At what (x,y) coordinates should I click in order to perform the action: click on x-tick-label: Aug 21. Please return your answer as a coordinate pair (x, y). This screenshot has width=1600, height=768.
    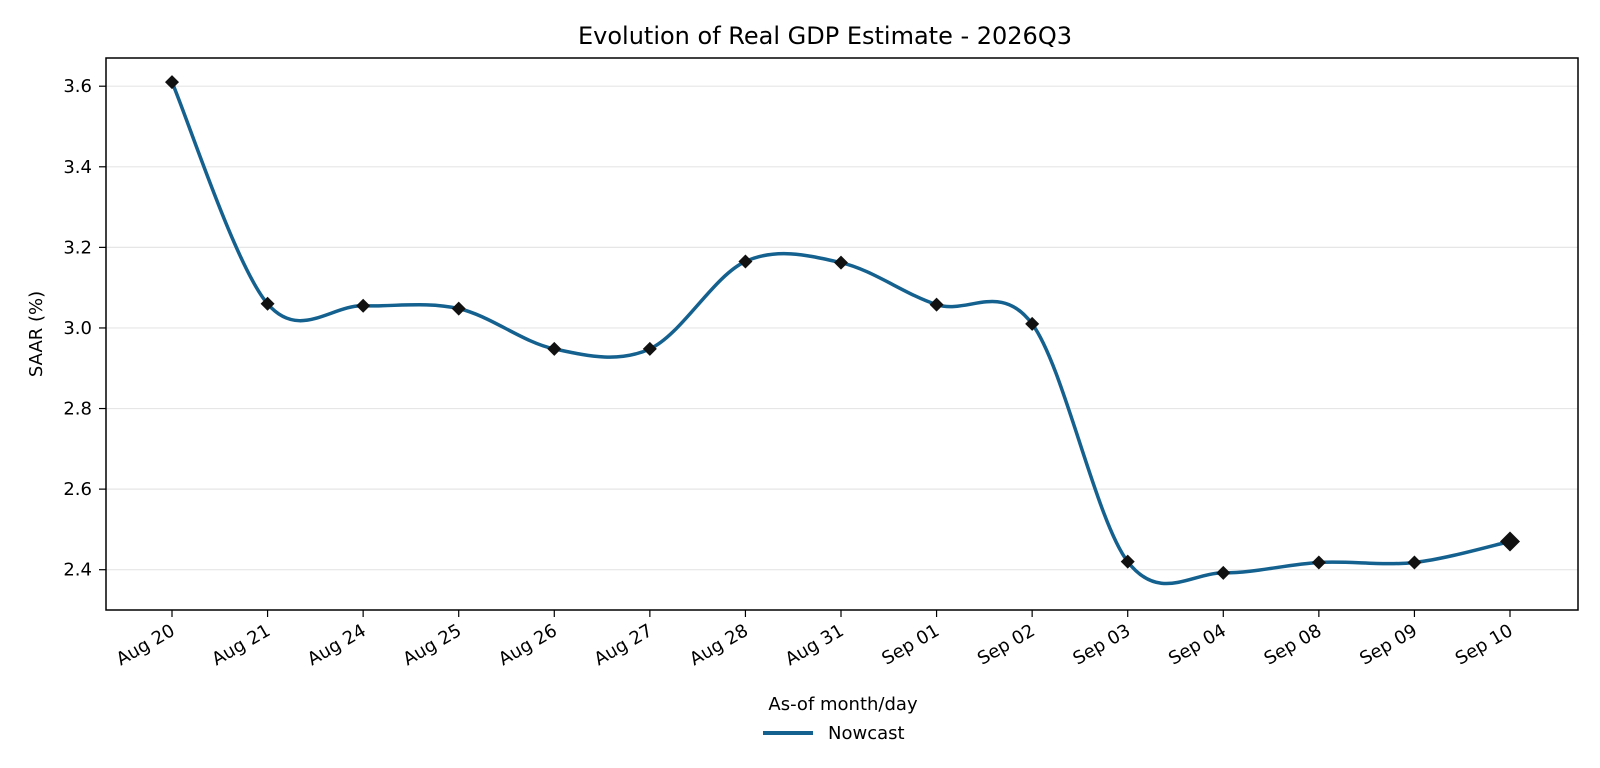
    Looking at the image, I should click on (241, 645).